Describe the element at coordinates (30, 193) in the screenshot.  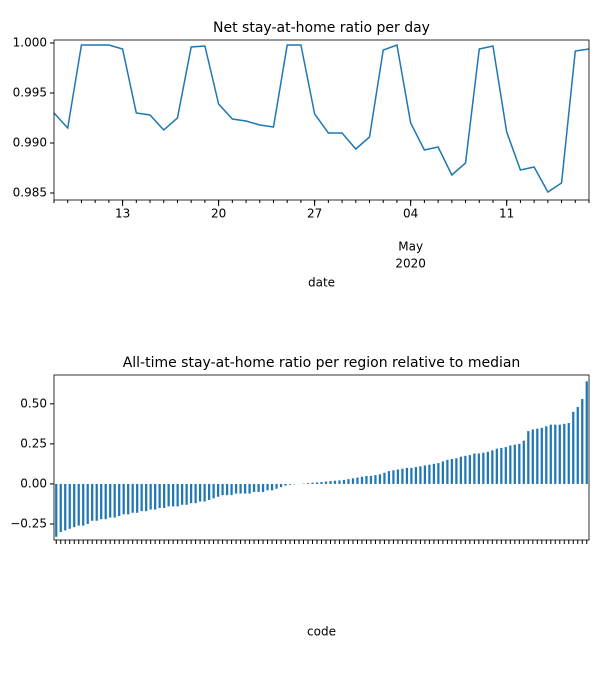
I see `y-tick-label: 0.985` at that location.